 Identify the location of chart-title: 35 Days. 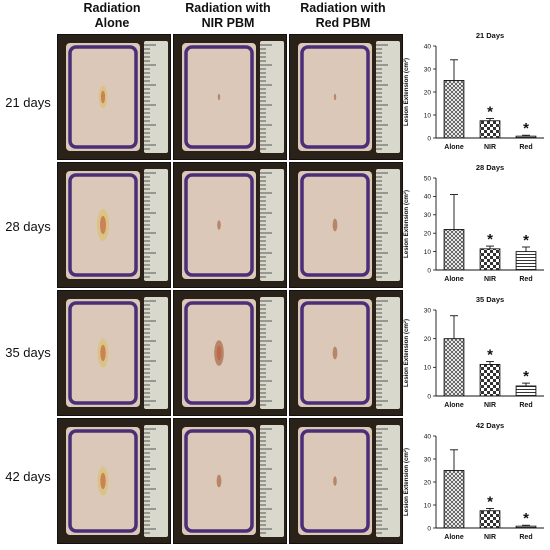
(490, 299).